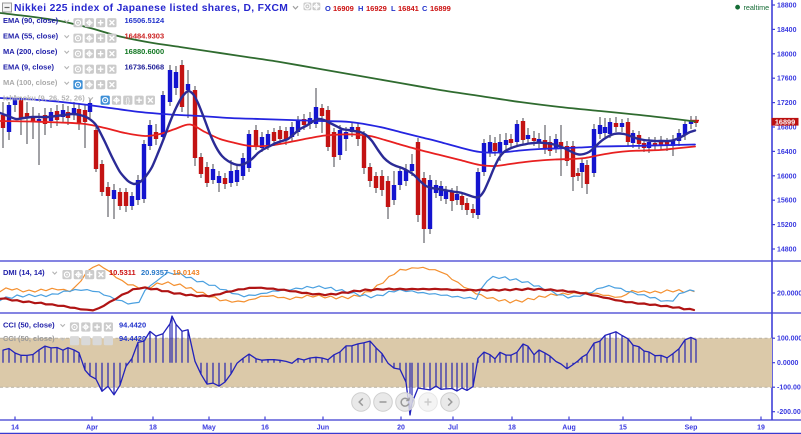  Describe the element at coordinates (788, 363) in the screenshot. I see `svg-text: 0.0000` at that location.